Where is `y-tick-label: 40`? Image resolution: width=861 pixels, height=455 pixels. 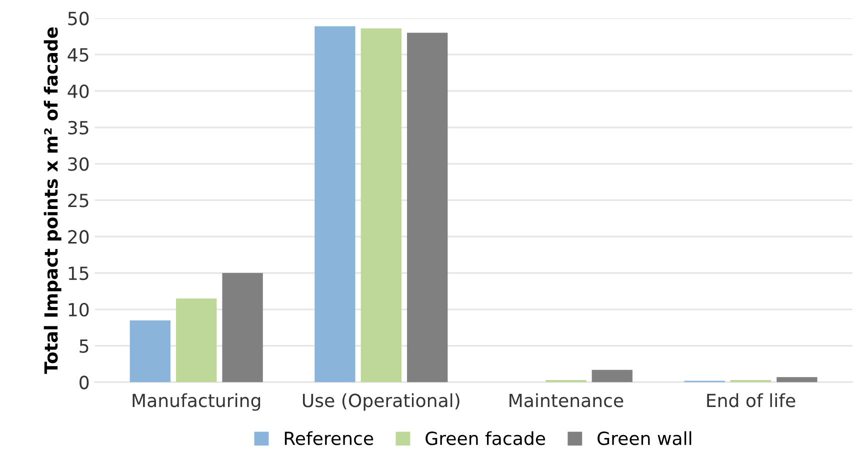
y-tick-label: 40 is located at coordinates (78, 91).